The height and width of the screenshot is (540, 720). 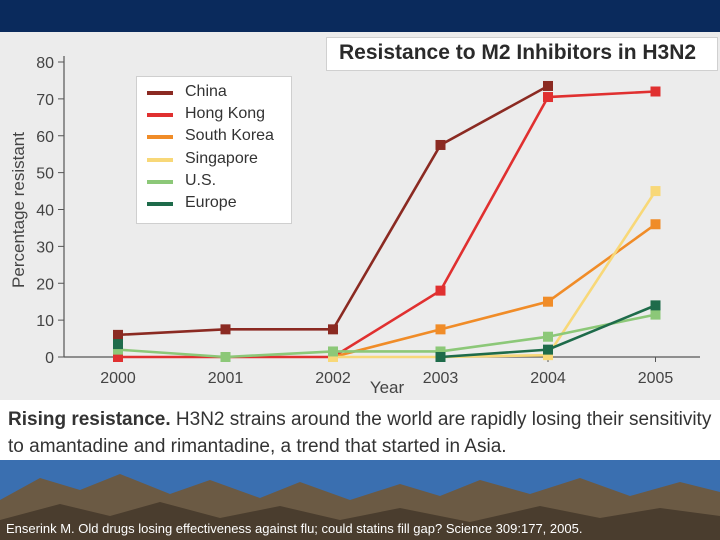 I want to click on mountain-graphic, so click(x=360, y=500).